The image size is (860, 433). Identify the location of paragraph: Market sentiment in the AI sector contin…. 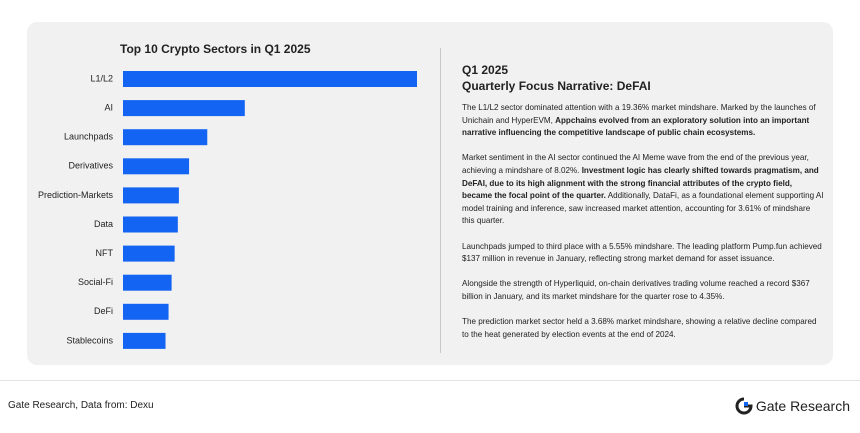
(643, 190).